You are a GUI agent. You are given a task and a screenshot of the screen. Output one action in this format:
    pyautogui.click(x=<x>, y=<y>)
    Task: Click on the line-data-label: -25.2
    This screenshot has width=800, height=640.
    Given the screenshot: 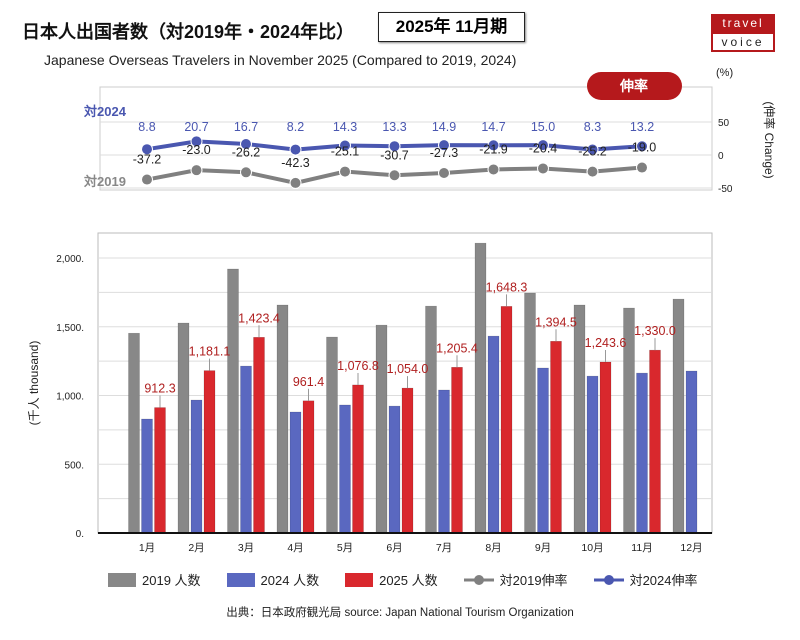 What is the action you would take?
    pyautogui.click(x=592, y=152)
    